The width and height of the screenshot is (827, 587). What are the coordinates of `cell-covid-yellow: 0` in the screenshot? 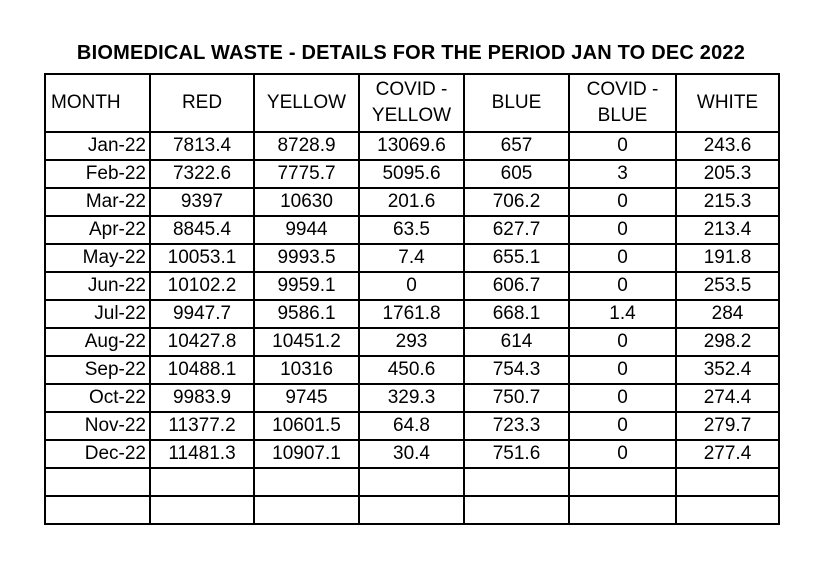 It's located at (411, 286).